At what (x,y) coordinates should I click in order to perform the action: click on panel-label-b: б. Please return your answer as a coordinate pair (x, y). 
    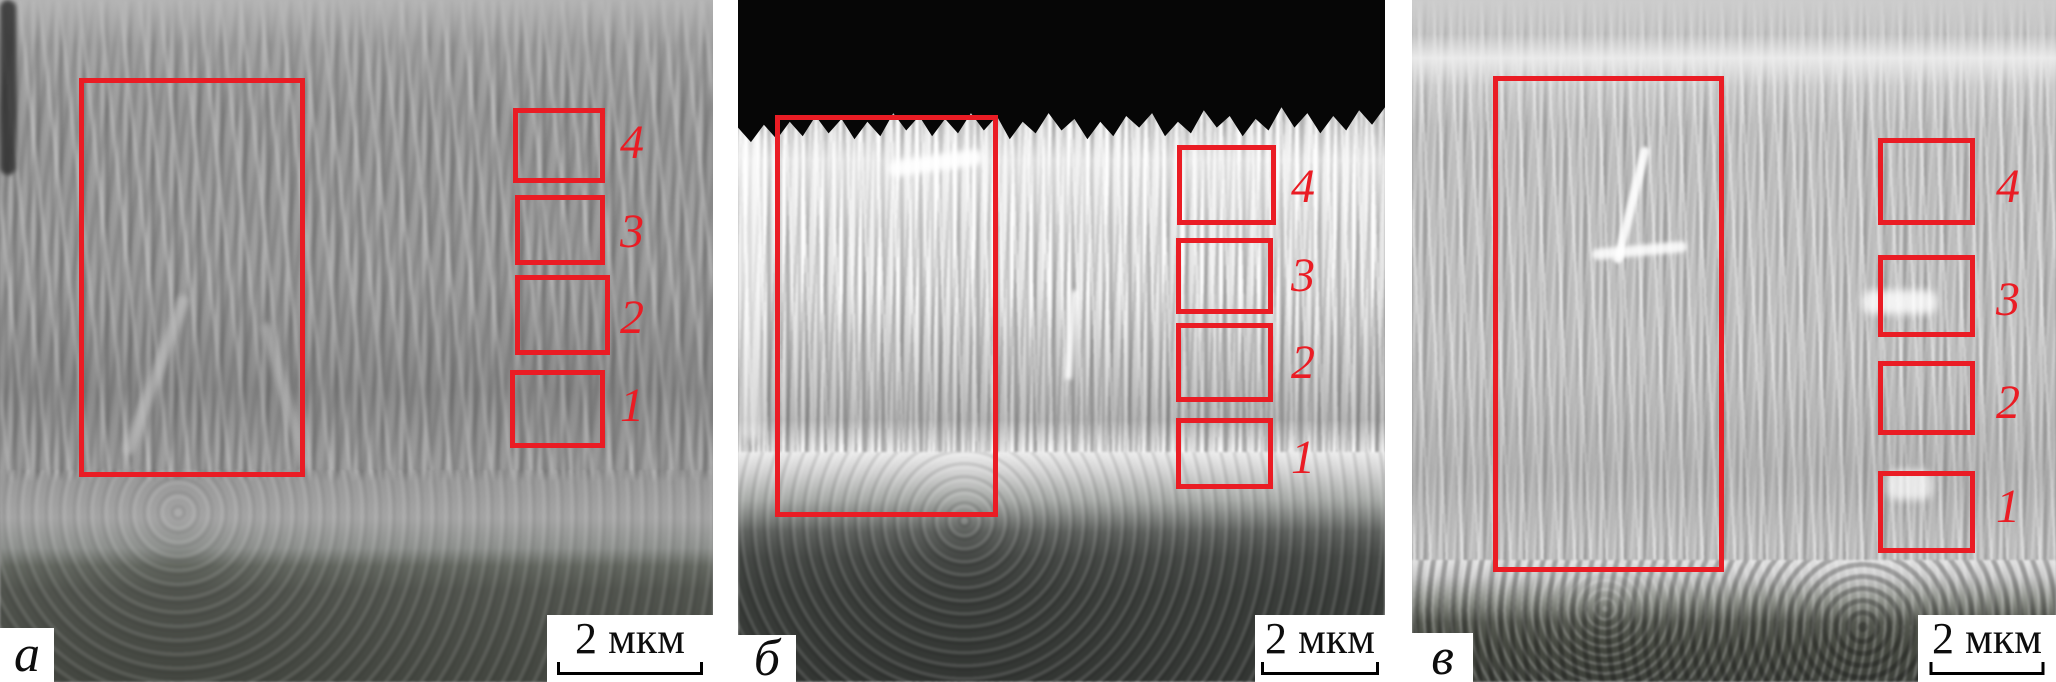
    Looking at the image, I should click on (767, 655).